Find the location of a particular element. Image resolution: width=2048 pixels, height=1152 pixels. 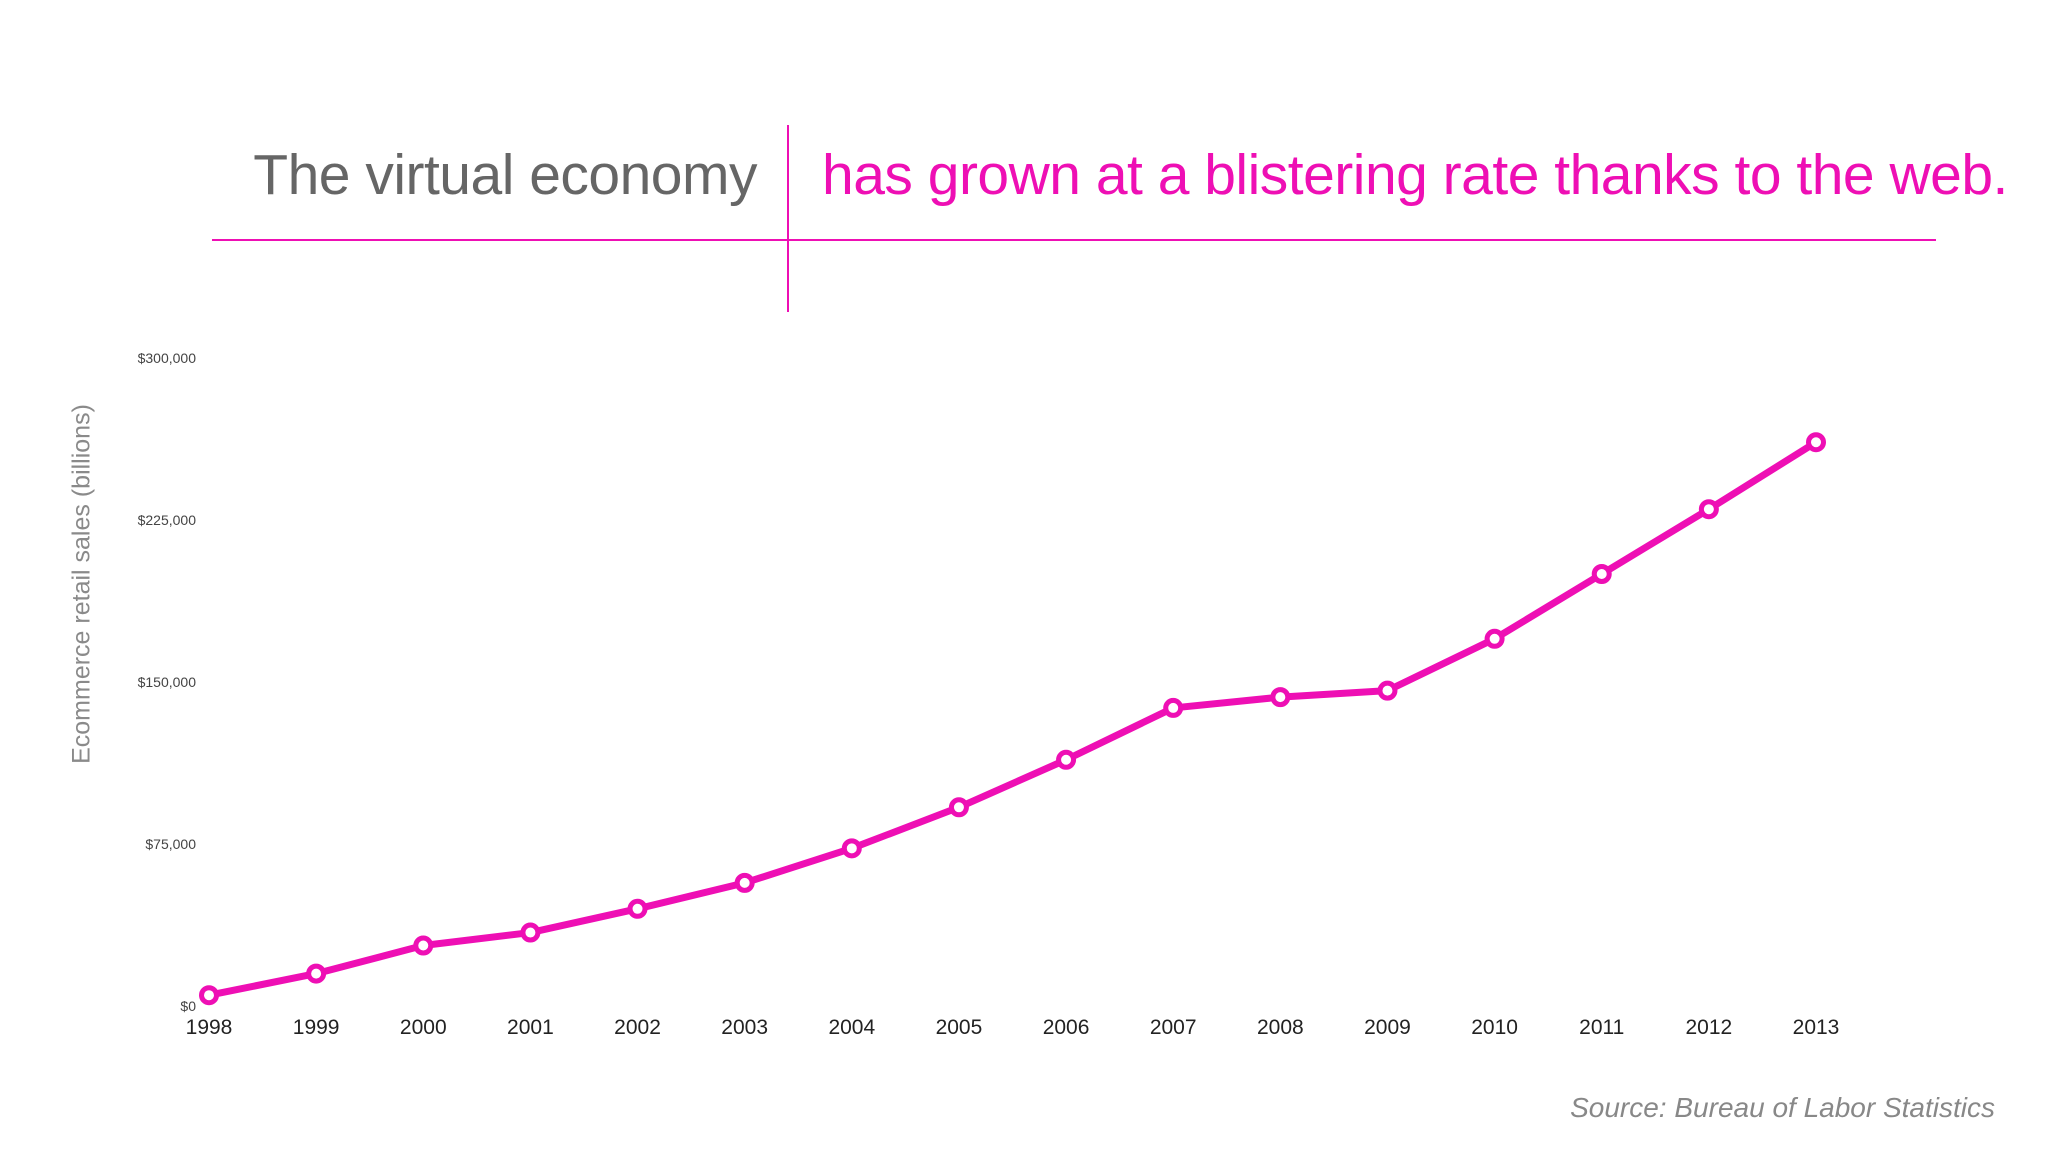

x-tick-label: 2005 is located at coordinates (959, 1027).